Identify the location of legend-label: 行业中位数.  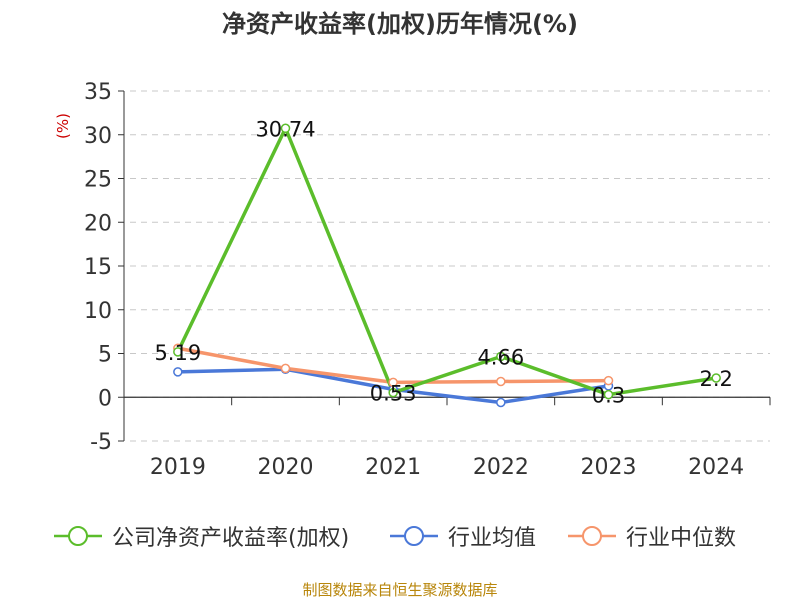
(681, 538).